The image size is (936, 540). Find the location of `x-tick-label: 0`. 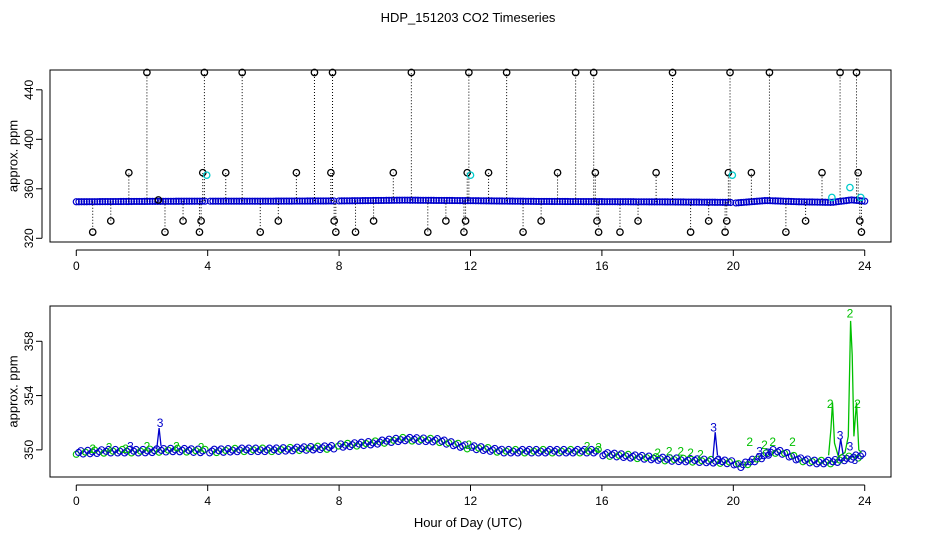

x-tick-label: 0 is located at coordinates (76, 266).